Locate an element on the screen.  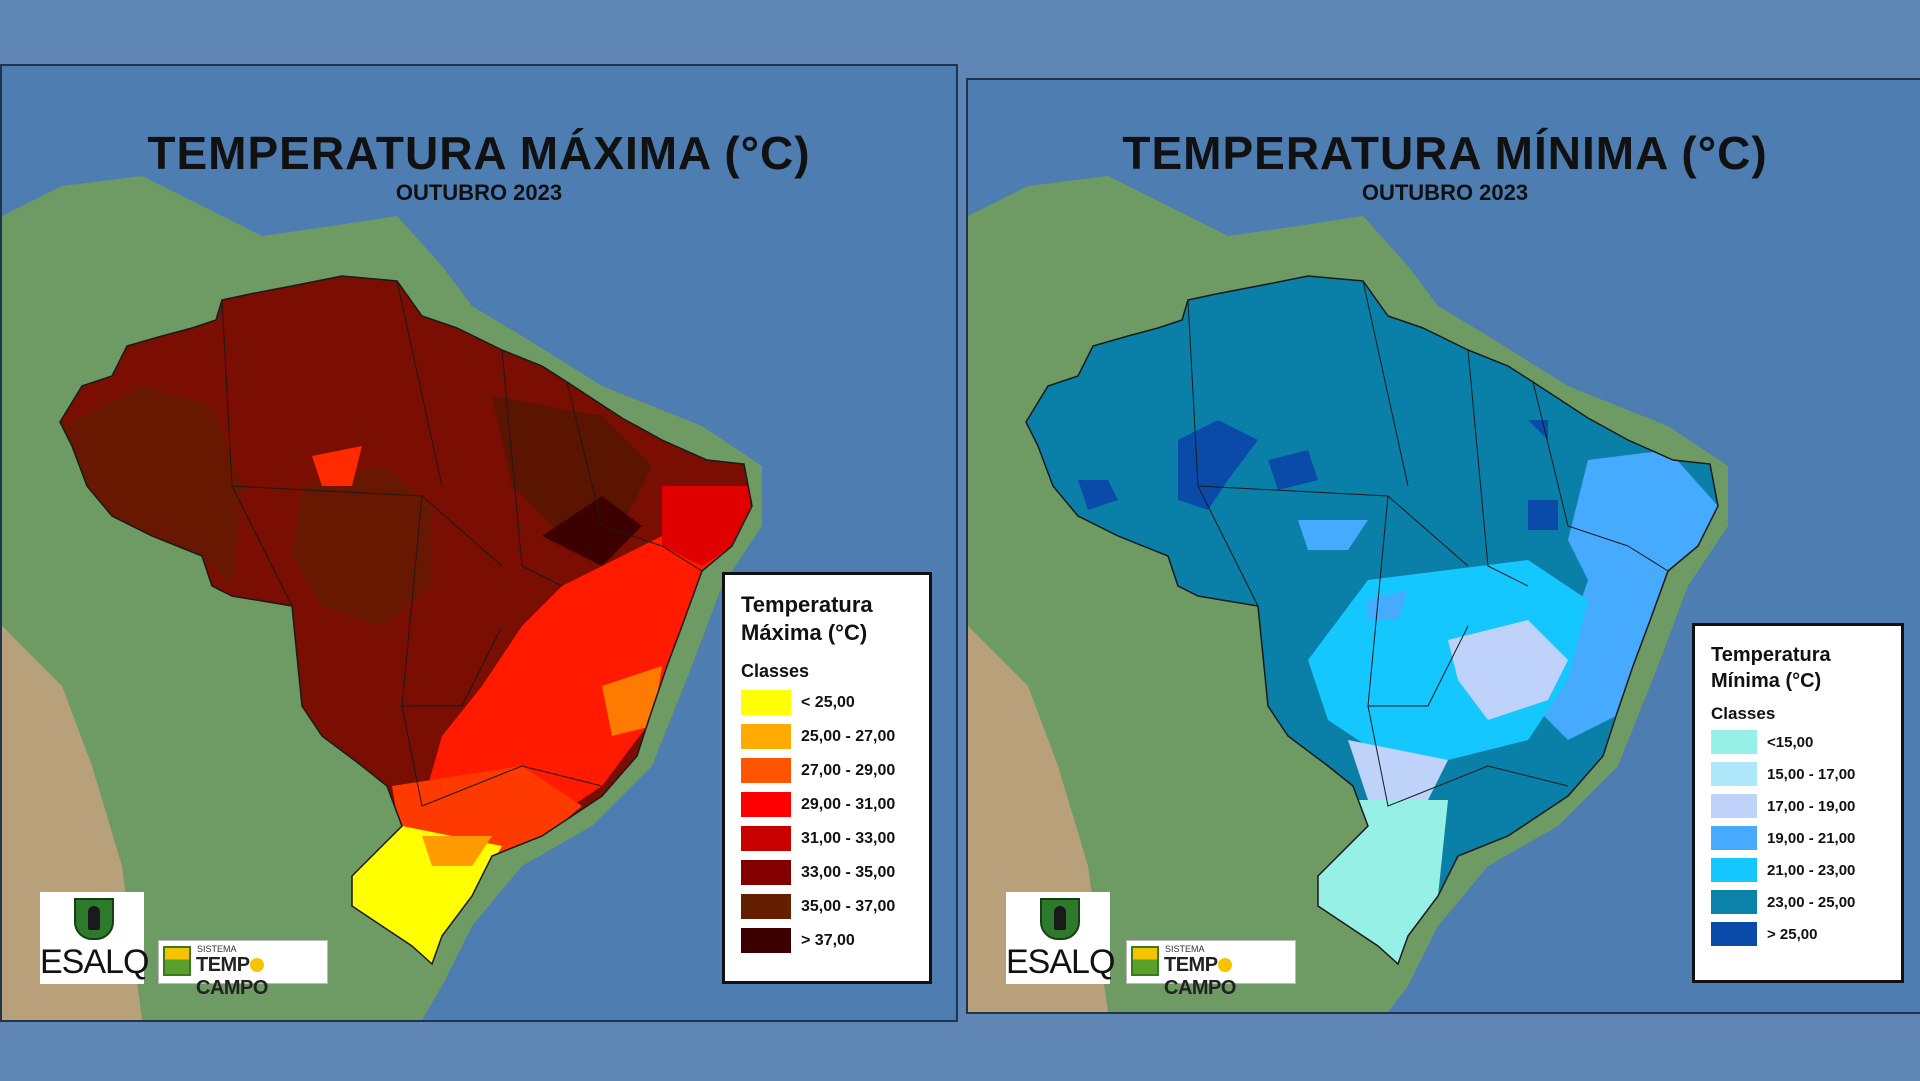
legend-label: 21,00 - 23,00 is located at coordinates (1811, 870).